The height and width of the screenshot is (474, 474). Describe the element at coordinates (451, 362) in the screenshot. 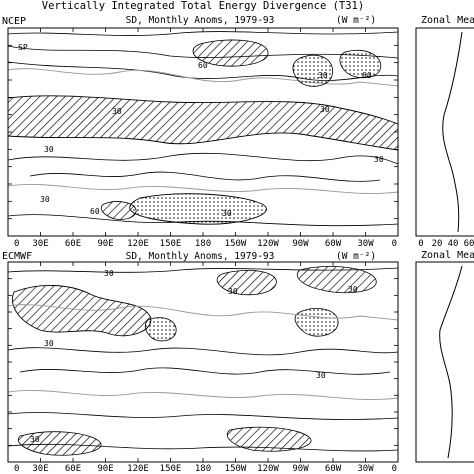

I see `zonal-mean-curve-bottom` at that location.